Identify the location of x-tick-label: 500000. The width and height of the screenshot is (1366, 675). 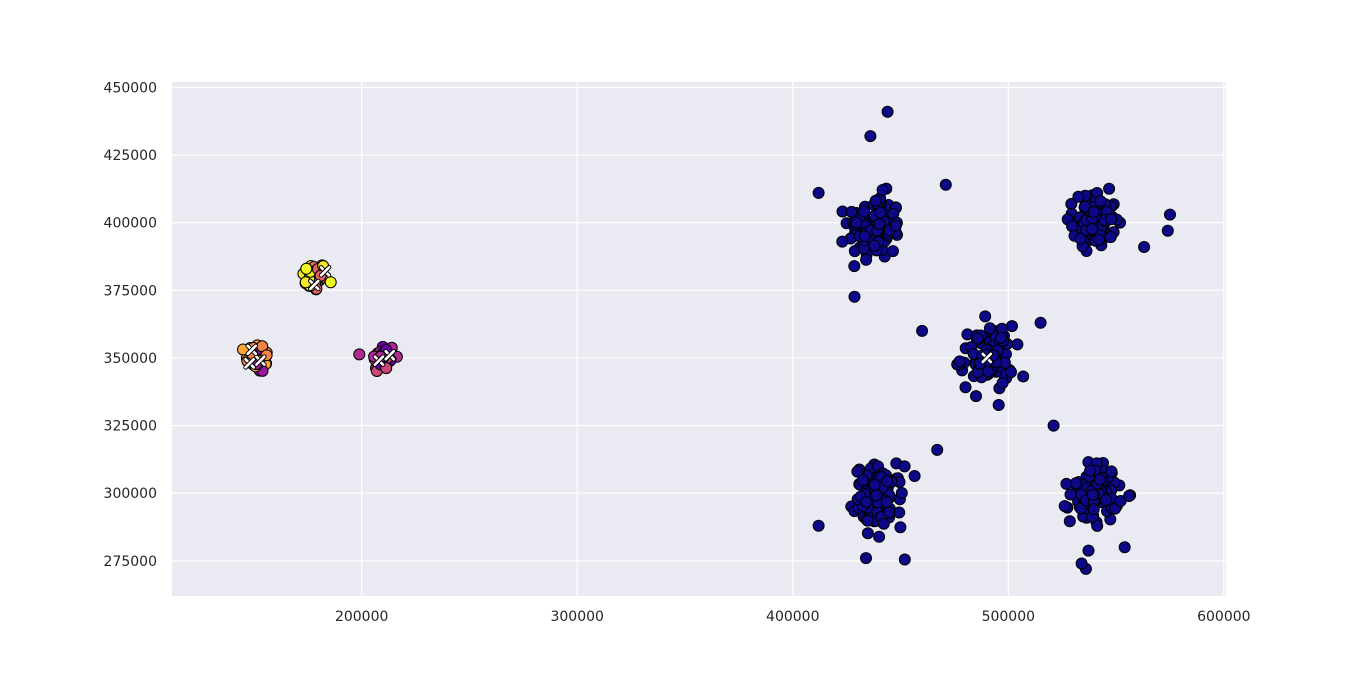
(1008, 617).